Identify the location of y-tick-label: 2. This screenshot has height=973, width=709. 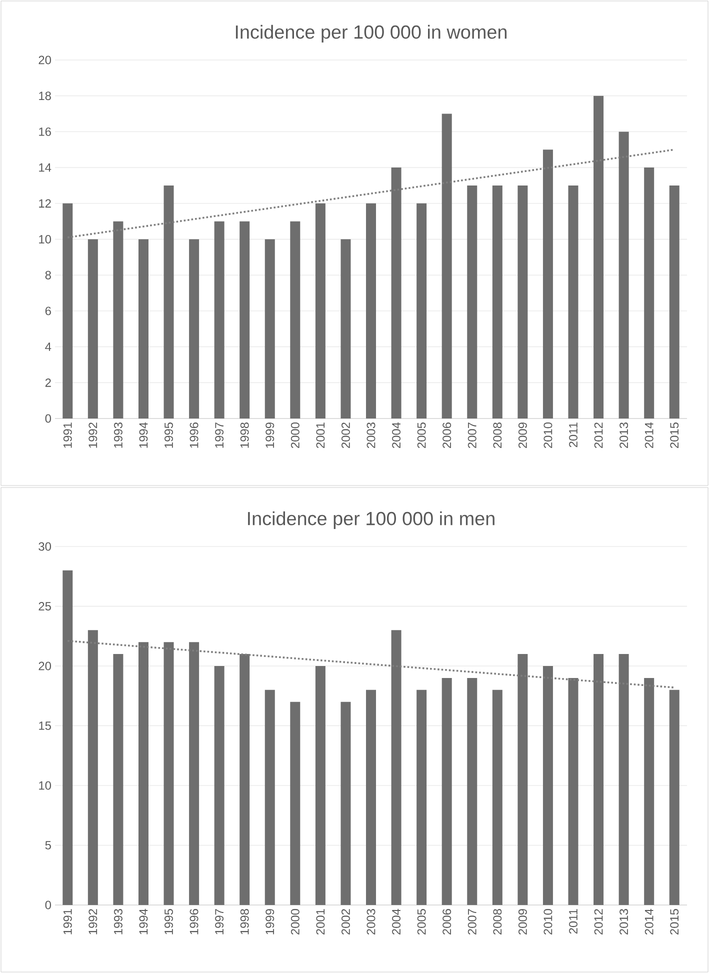
(48, 382).